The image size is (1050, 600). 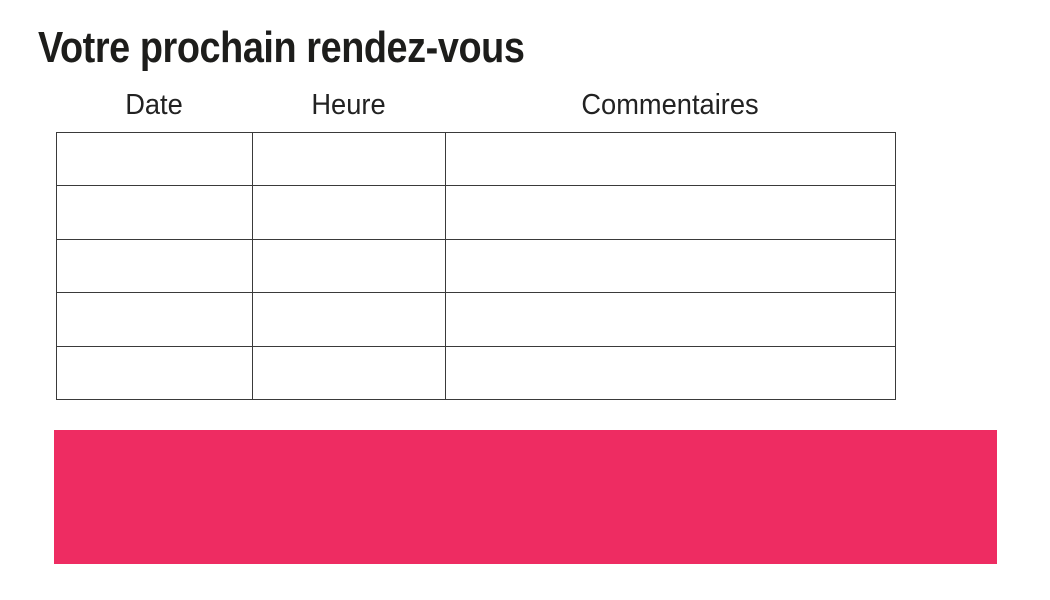 What do you see at coordinates (154, 105) in the screenshot?
I see `column-header-date: Date` at bounding box center [154, 105].